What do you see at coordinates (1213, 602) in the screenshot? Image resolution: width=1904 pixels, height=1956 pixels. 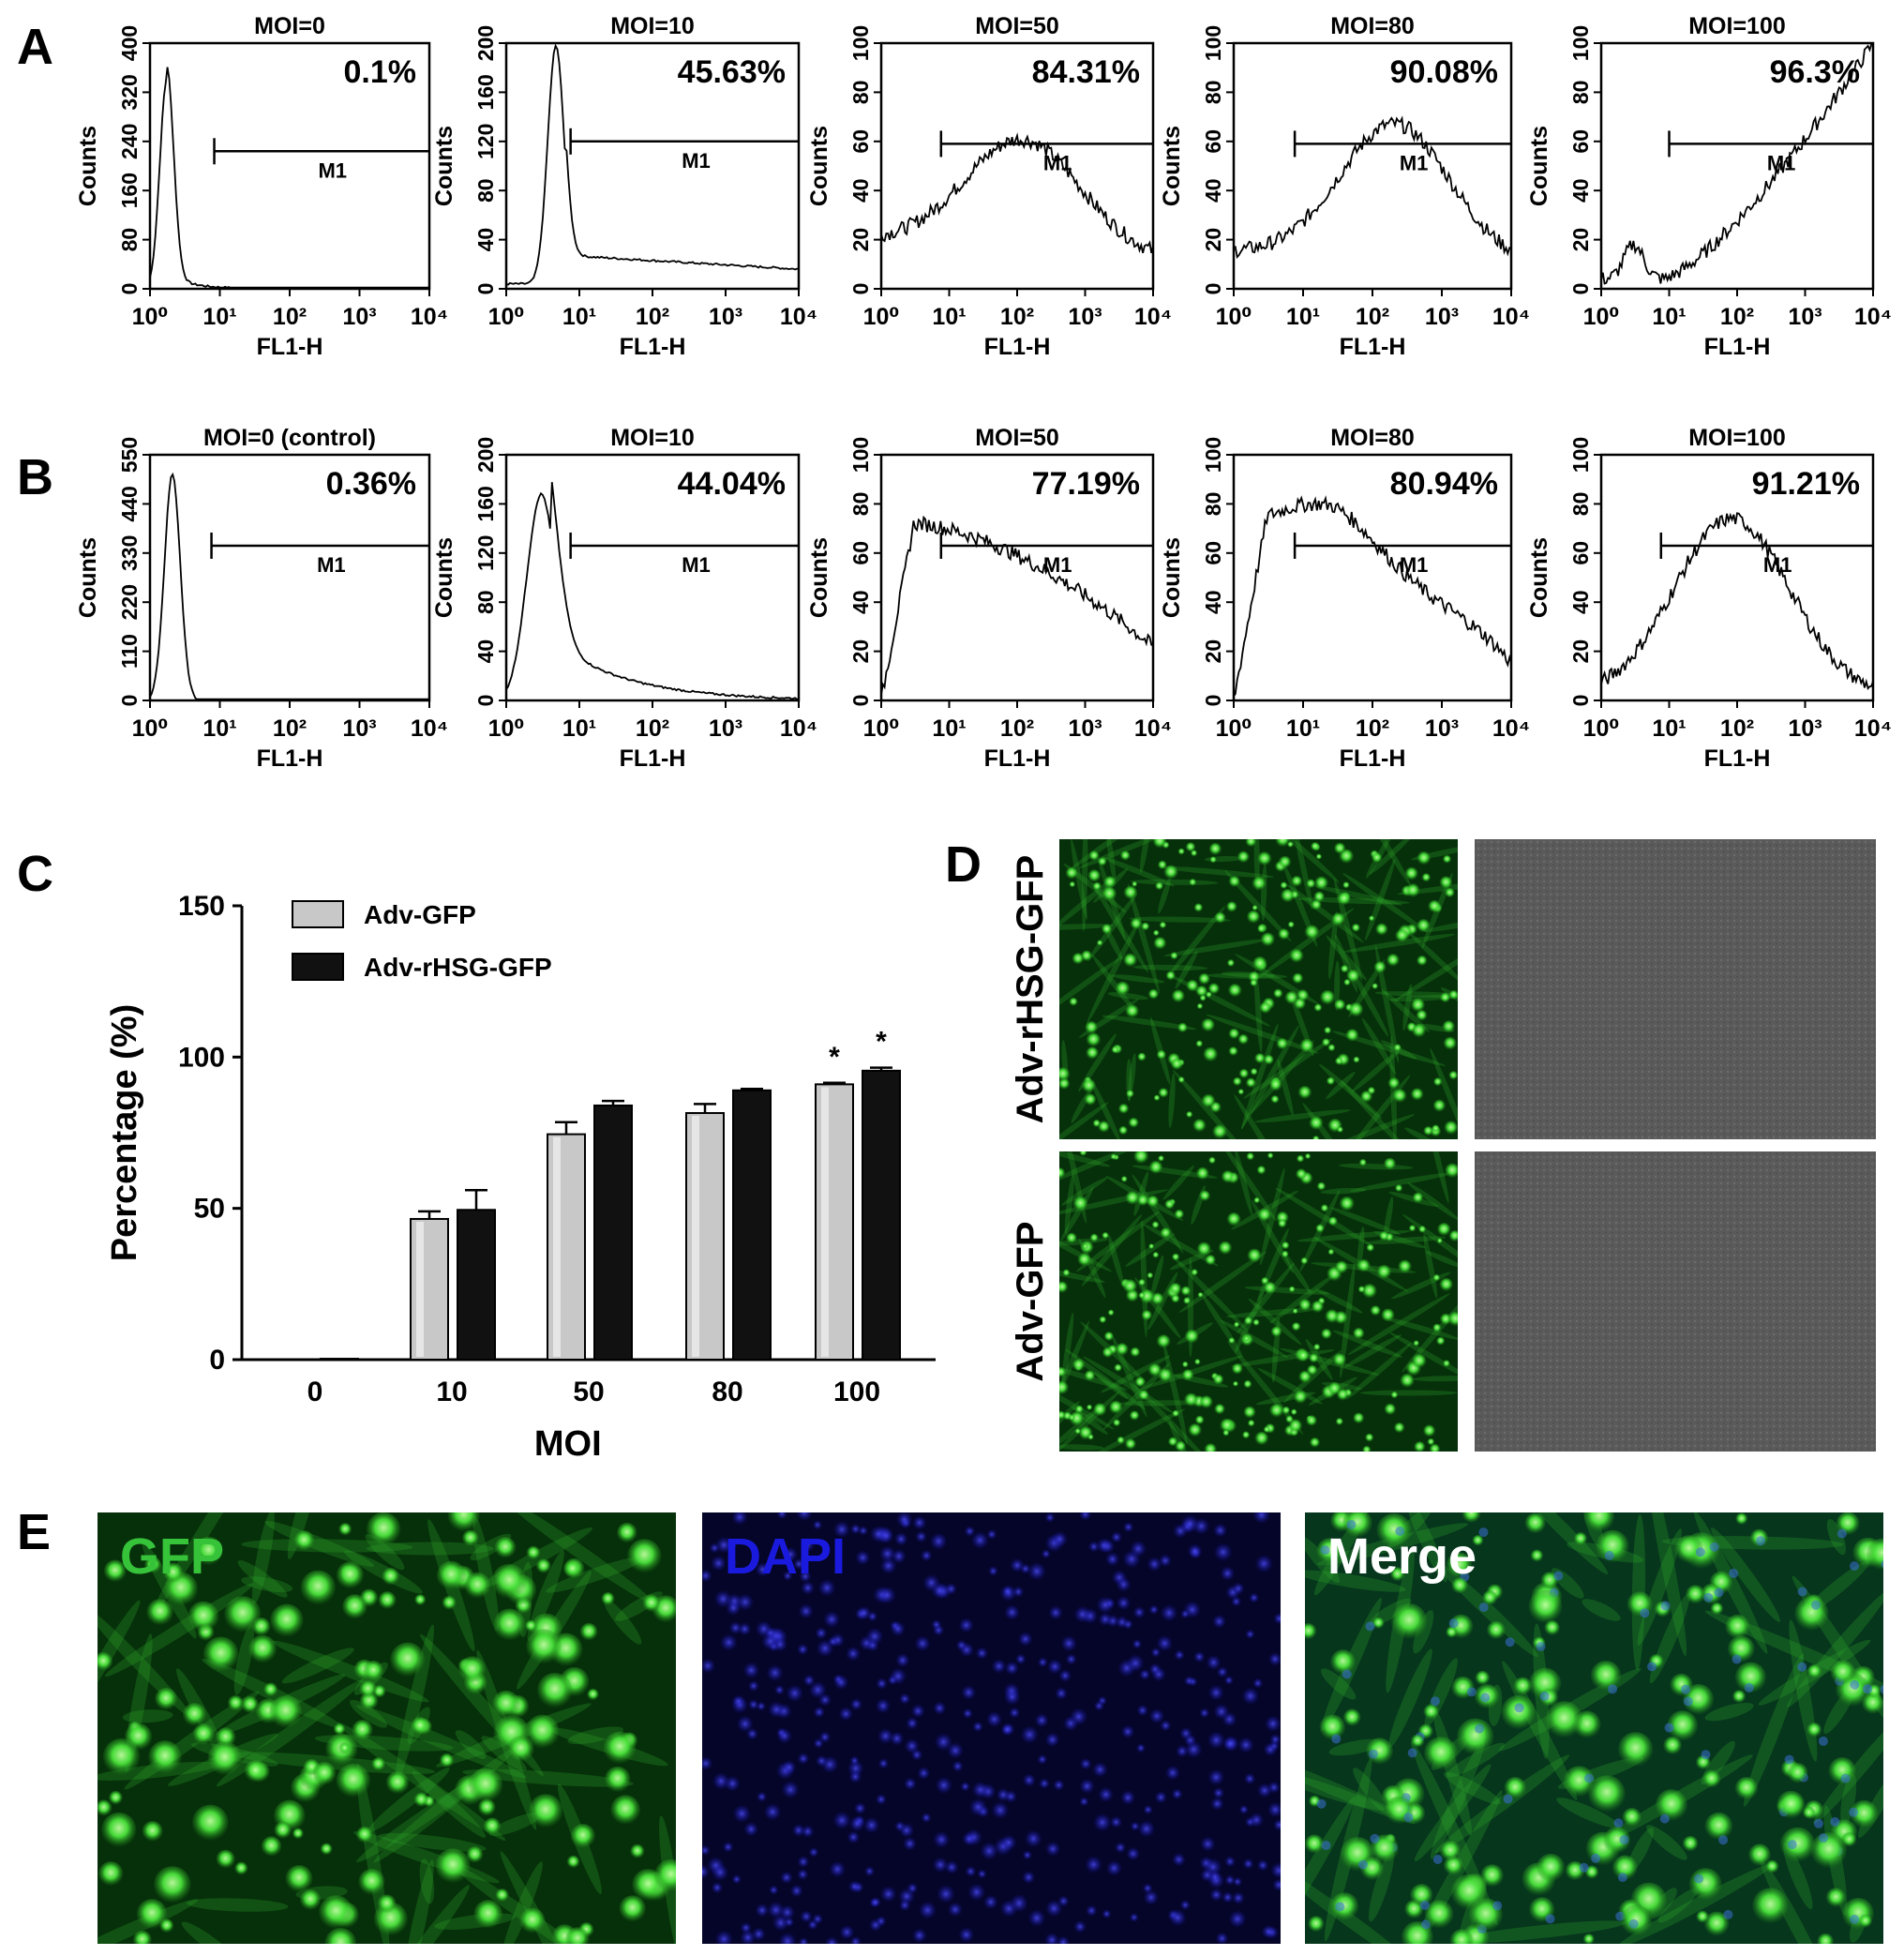 I see `y-tick-label: 40` at bounding box center [1213, 602].